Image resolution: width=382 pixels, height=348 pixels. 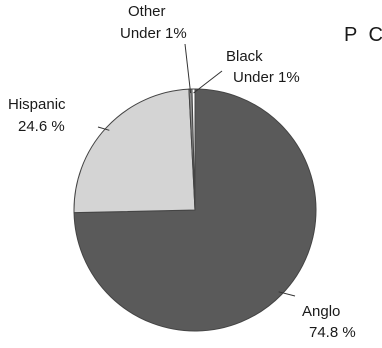 What do you see at coordinates (41, 126) in the screenshot?
I see `slice-value-hispanic: 24.6 %` at bounding box center [41, 126].